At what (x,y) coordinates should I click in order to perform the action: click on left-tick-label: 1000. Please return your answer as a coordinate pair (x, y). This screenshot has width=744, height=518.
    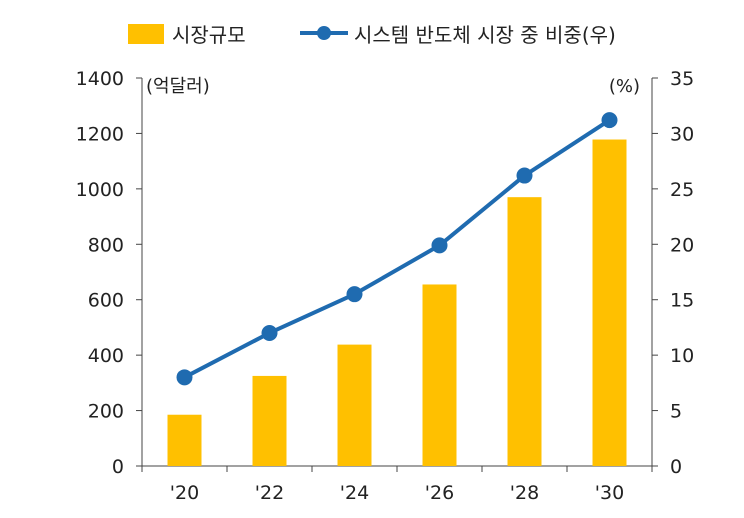
    Looking at the image, I should click on (100, 190).